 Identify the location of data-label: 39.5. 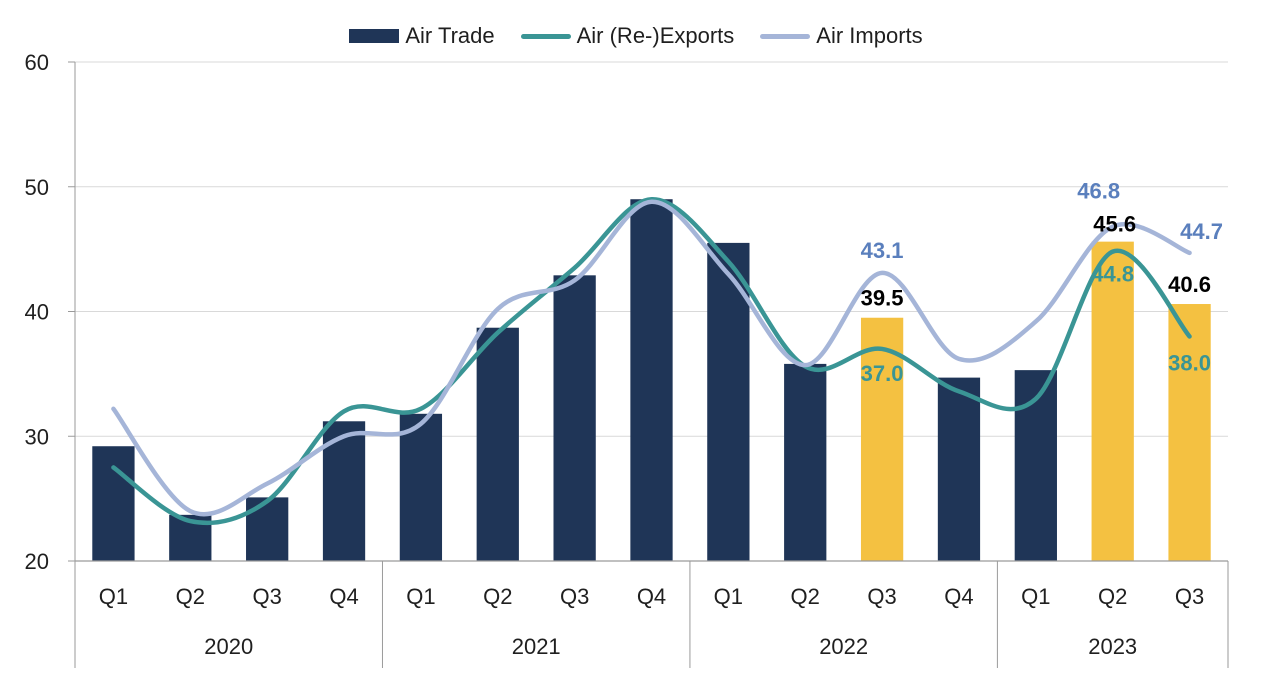
(882, 298).